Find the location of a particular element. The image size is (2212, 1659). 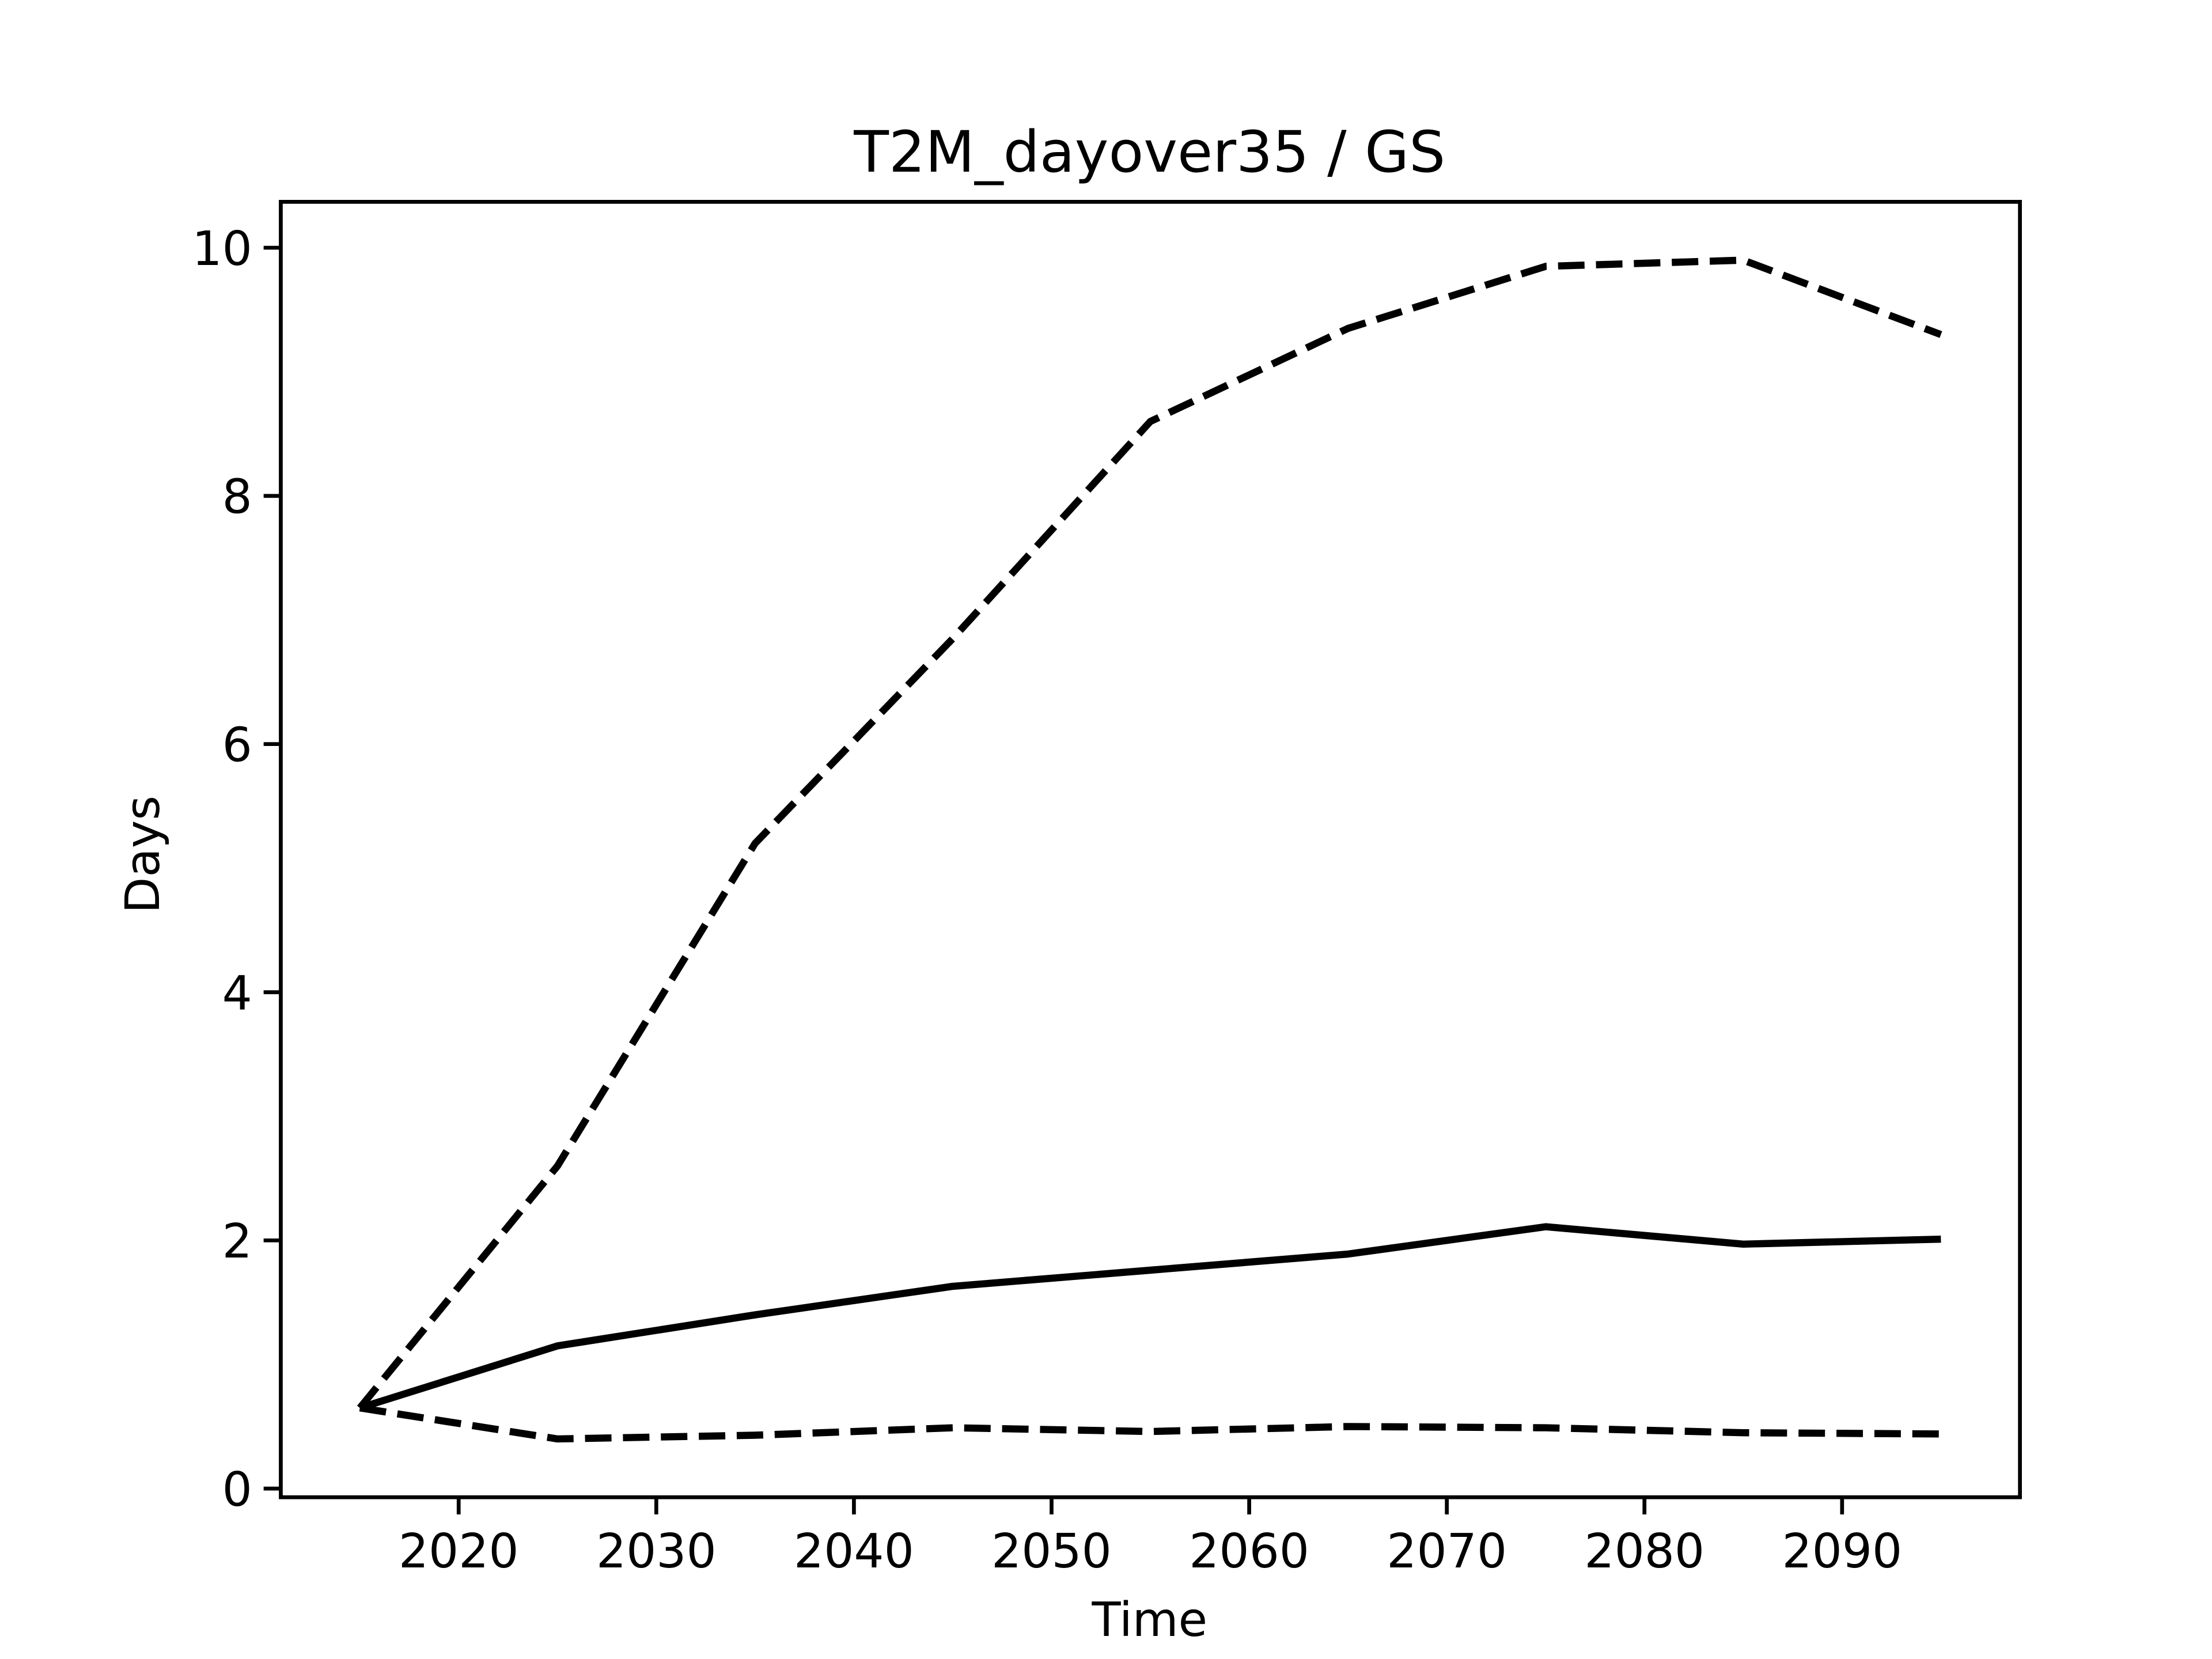

y-tick-label: 4 is located at coordinates (237, 993).